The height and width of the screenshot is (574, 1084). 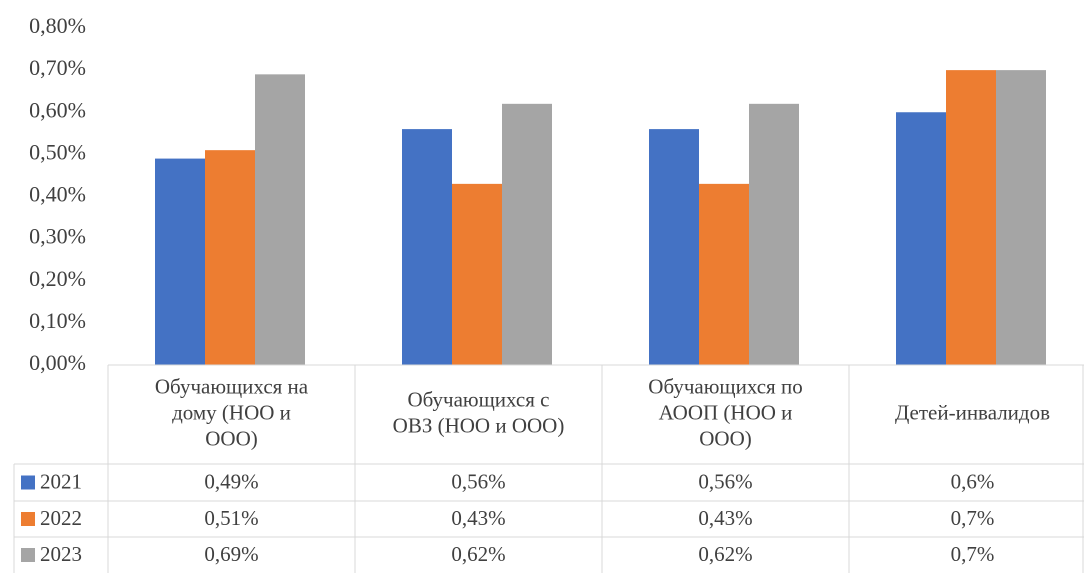 What do you see at coordinates (57, 109) in the screenshot?
I see `y-tick-label: 0,60%` at bounding box center [57, 109].